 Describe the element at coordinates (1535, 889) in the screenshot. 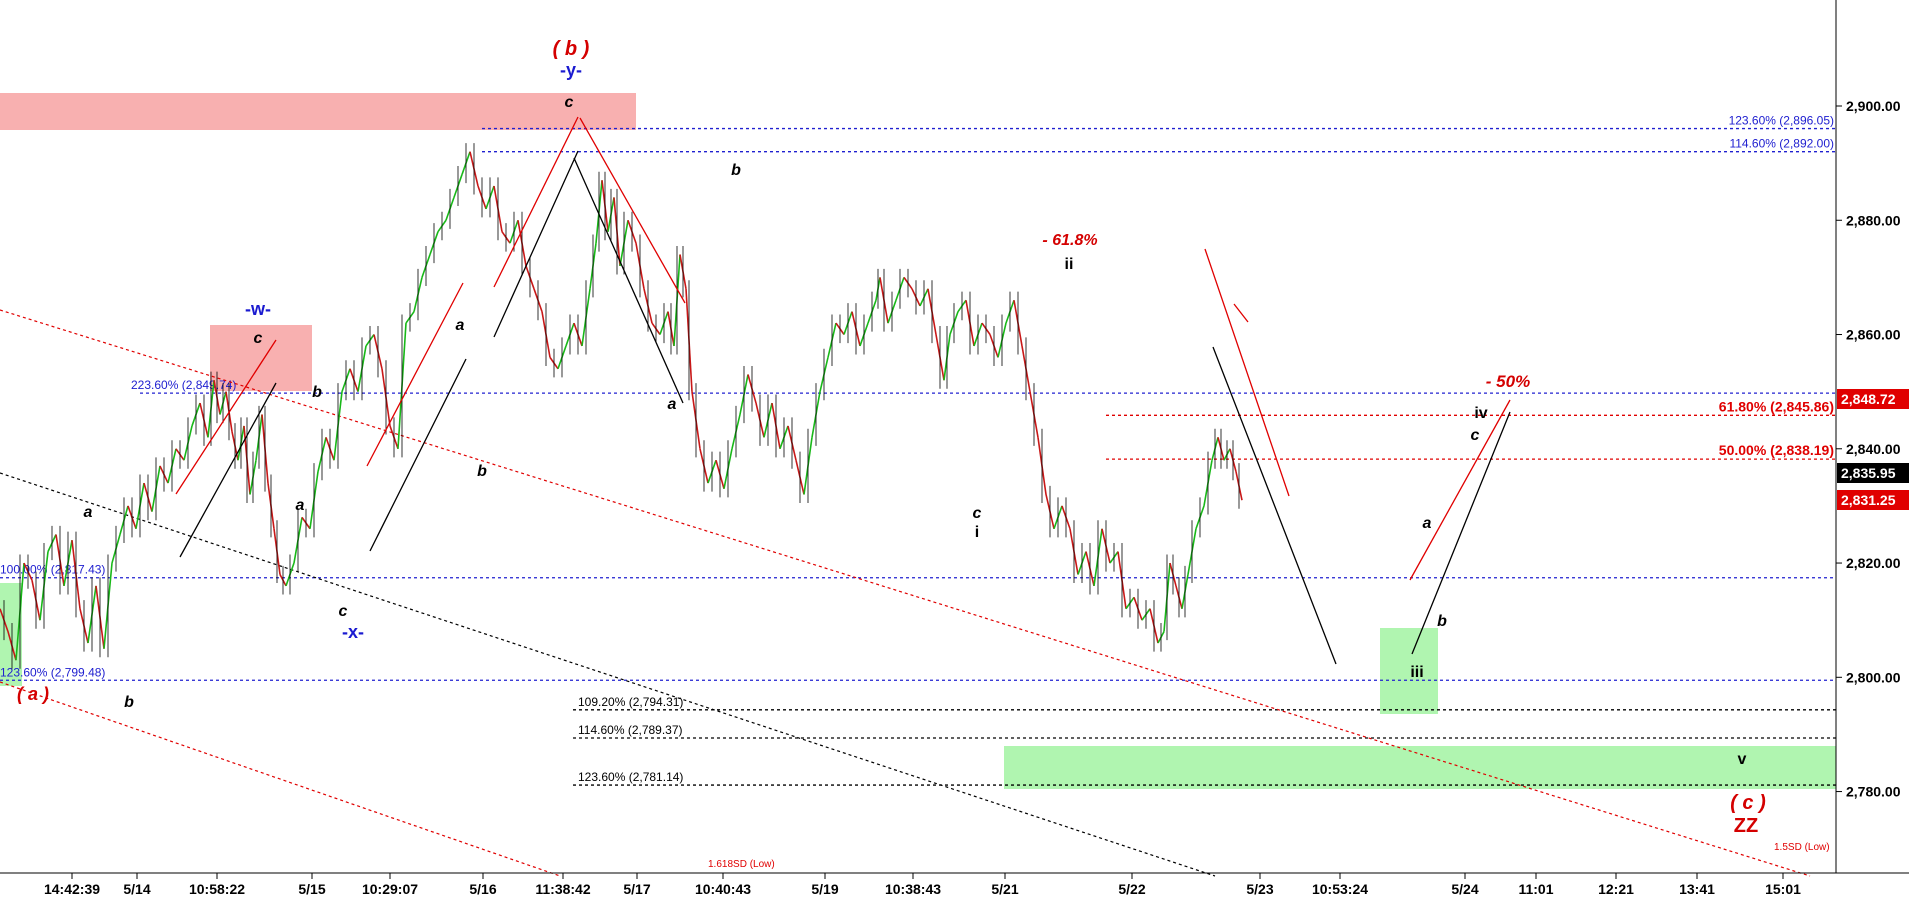

I see `x-tick-label: 11:01` at that location.